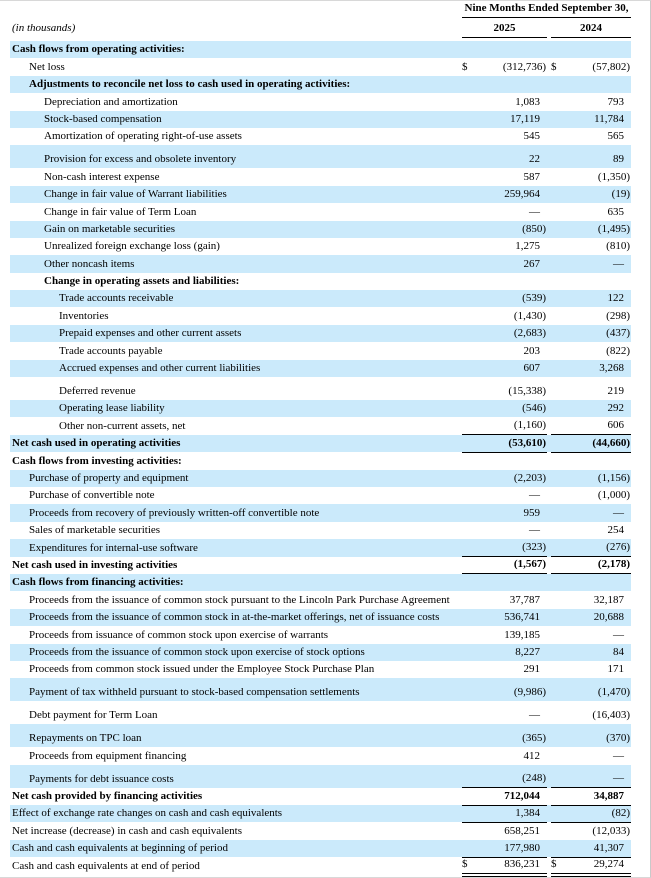 Image resolution: width=651 pixels, height=878 pixels. What do you see at coordinates (599, 565) in the screenshot?
I see `value-2024: (2,178)` at bounding box center [599, 565].